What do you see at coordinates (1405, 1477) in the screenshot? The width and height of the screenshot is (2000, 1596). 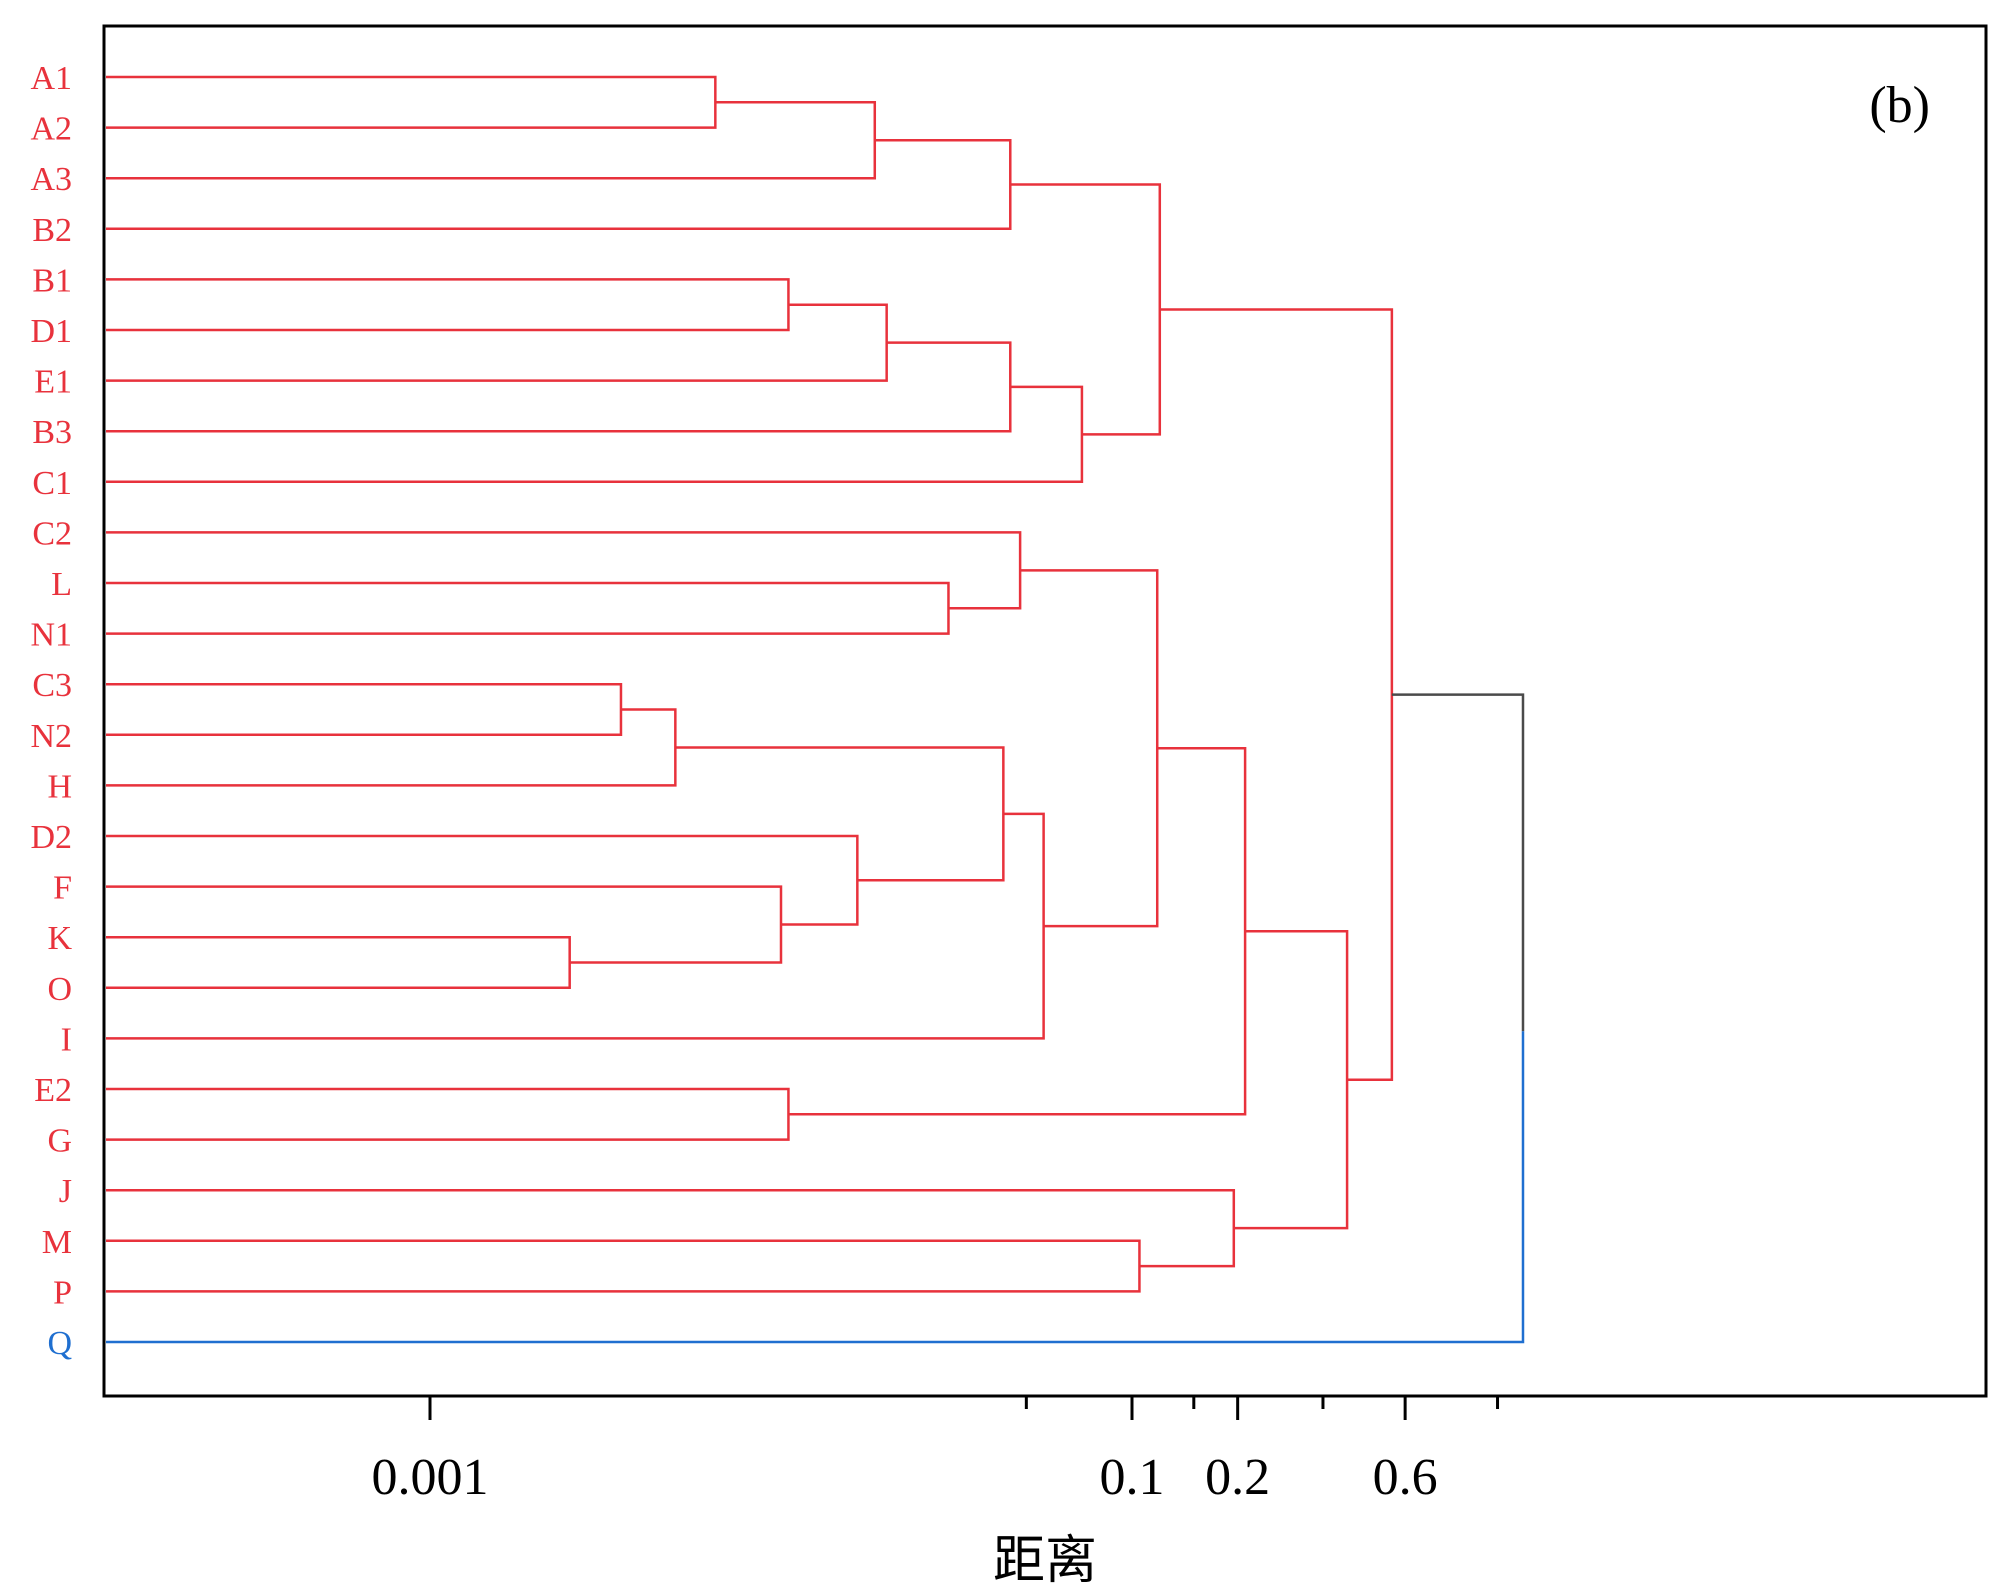 I see `x-tick-label: 0.6` at bounding box center [1405, 1477].